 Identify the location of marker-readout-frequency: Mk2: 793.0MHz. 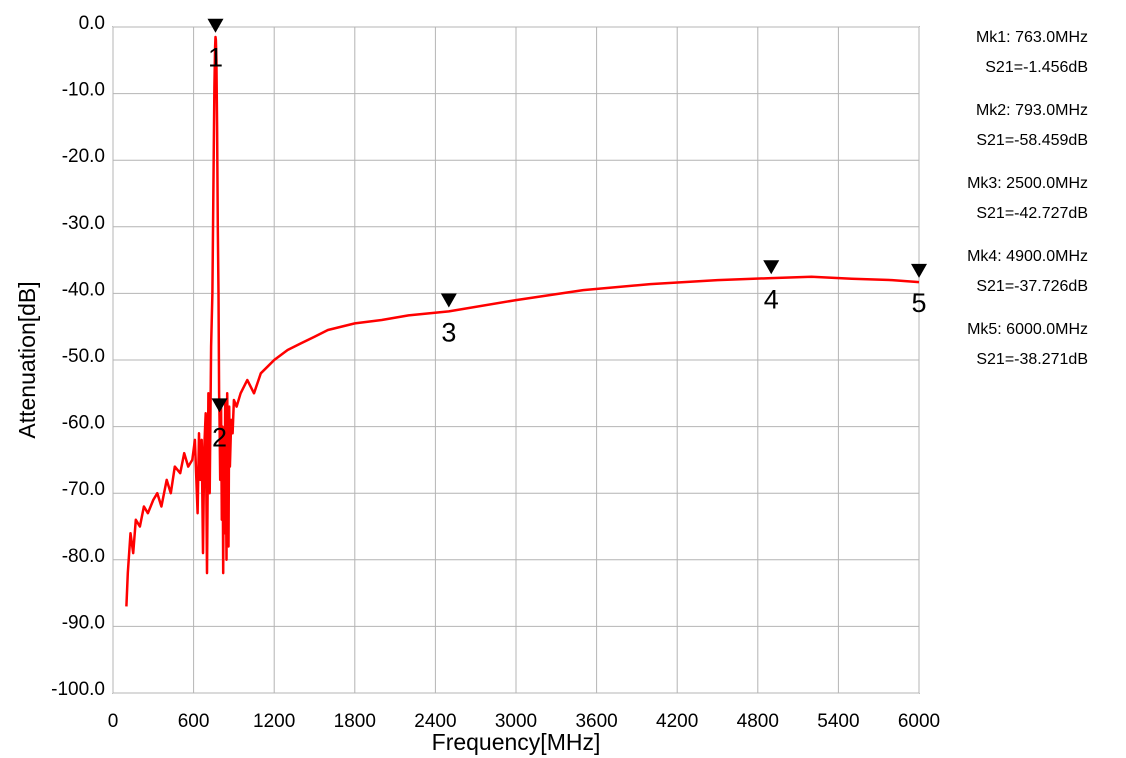
(1032, 110).